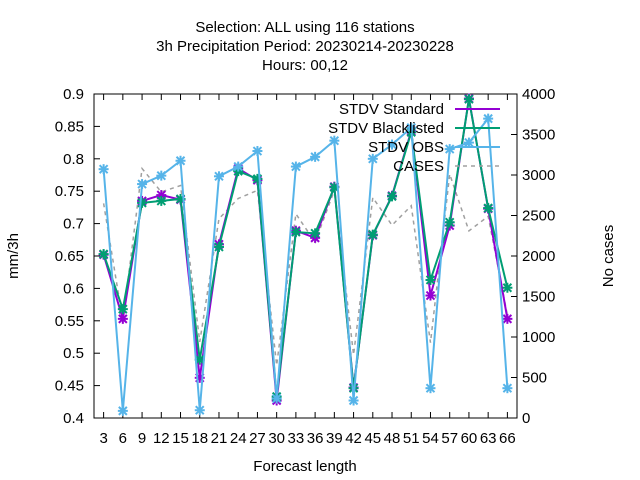  Describe the element at coordinates (391, 109) in the screenshot. I see `legend-label: STDV Standard` at that location.